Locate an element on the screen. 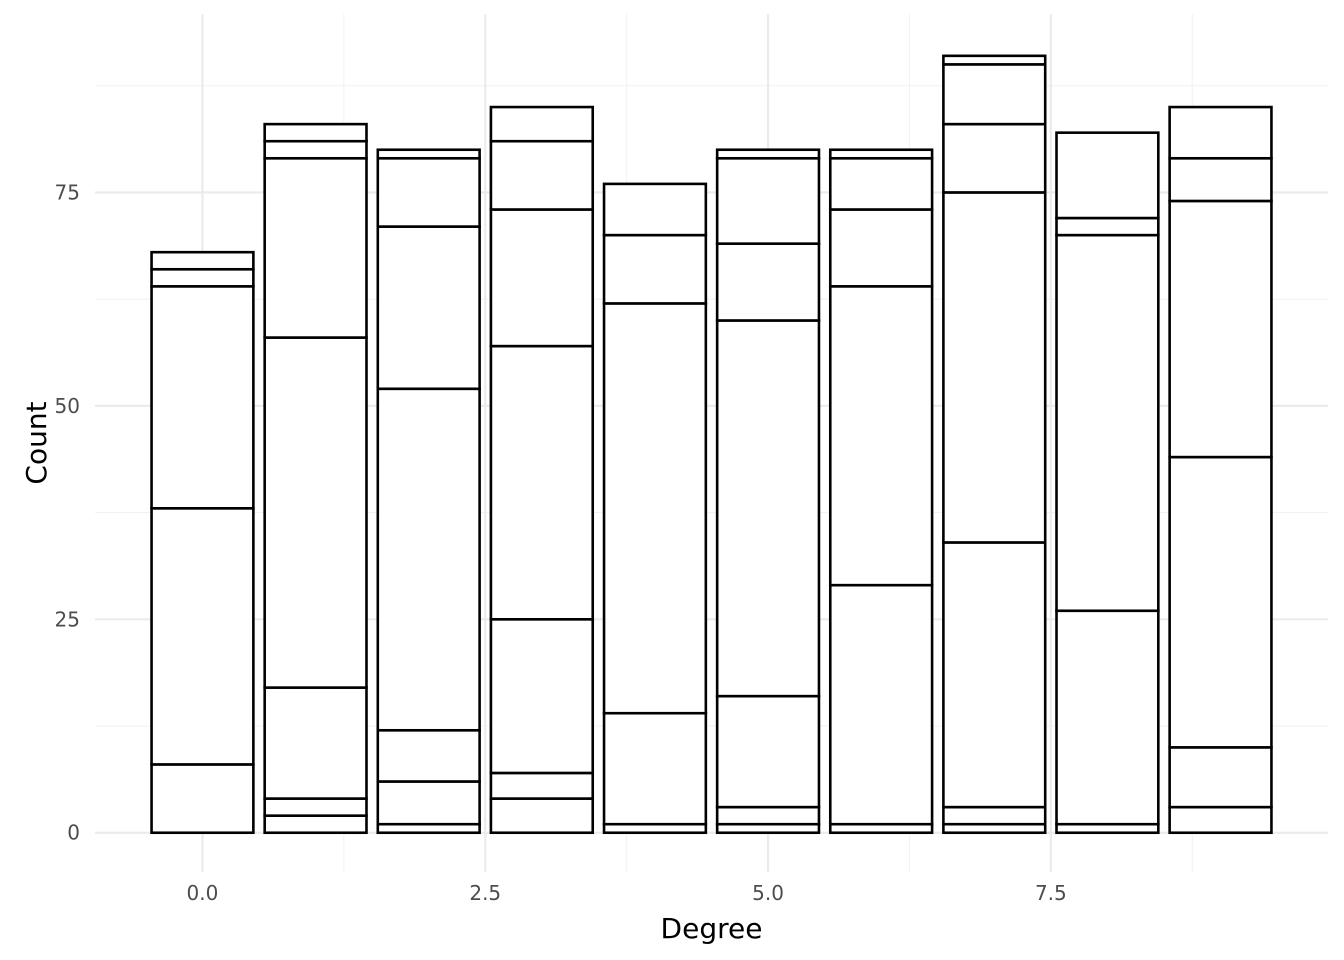 This screenshot has width=1344, height=960. x-tick-label: 5.0 is located at coordinates (768, 893).